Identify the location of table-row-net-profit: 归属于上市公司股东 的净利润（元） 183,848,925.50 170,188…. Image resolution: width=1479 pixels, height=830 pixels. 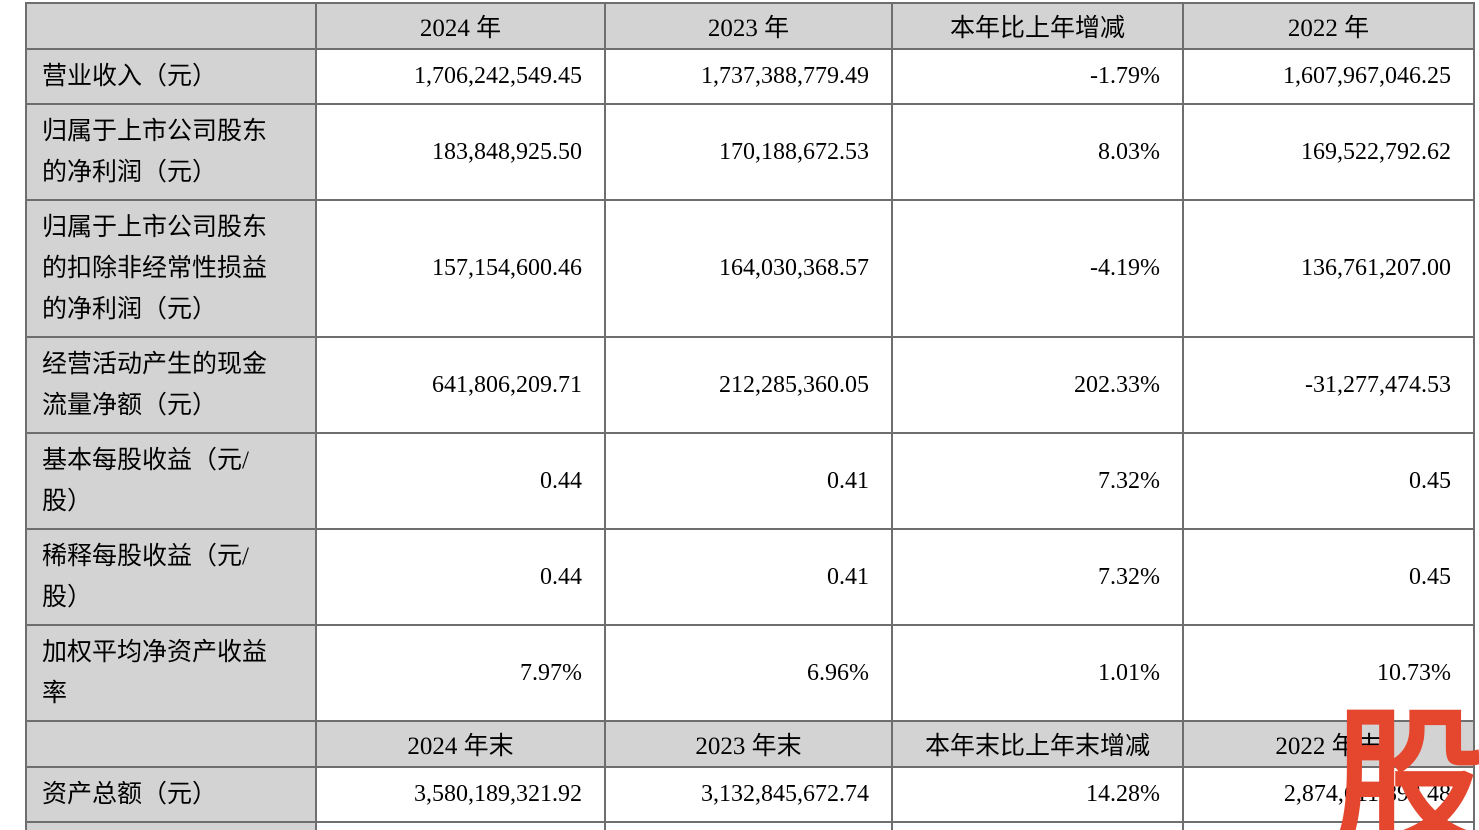
(750, 152).